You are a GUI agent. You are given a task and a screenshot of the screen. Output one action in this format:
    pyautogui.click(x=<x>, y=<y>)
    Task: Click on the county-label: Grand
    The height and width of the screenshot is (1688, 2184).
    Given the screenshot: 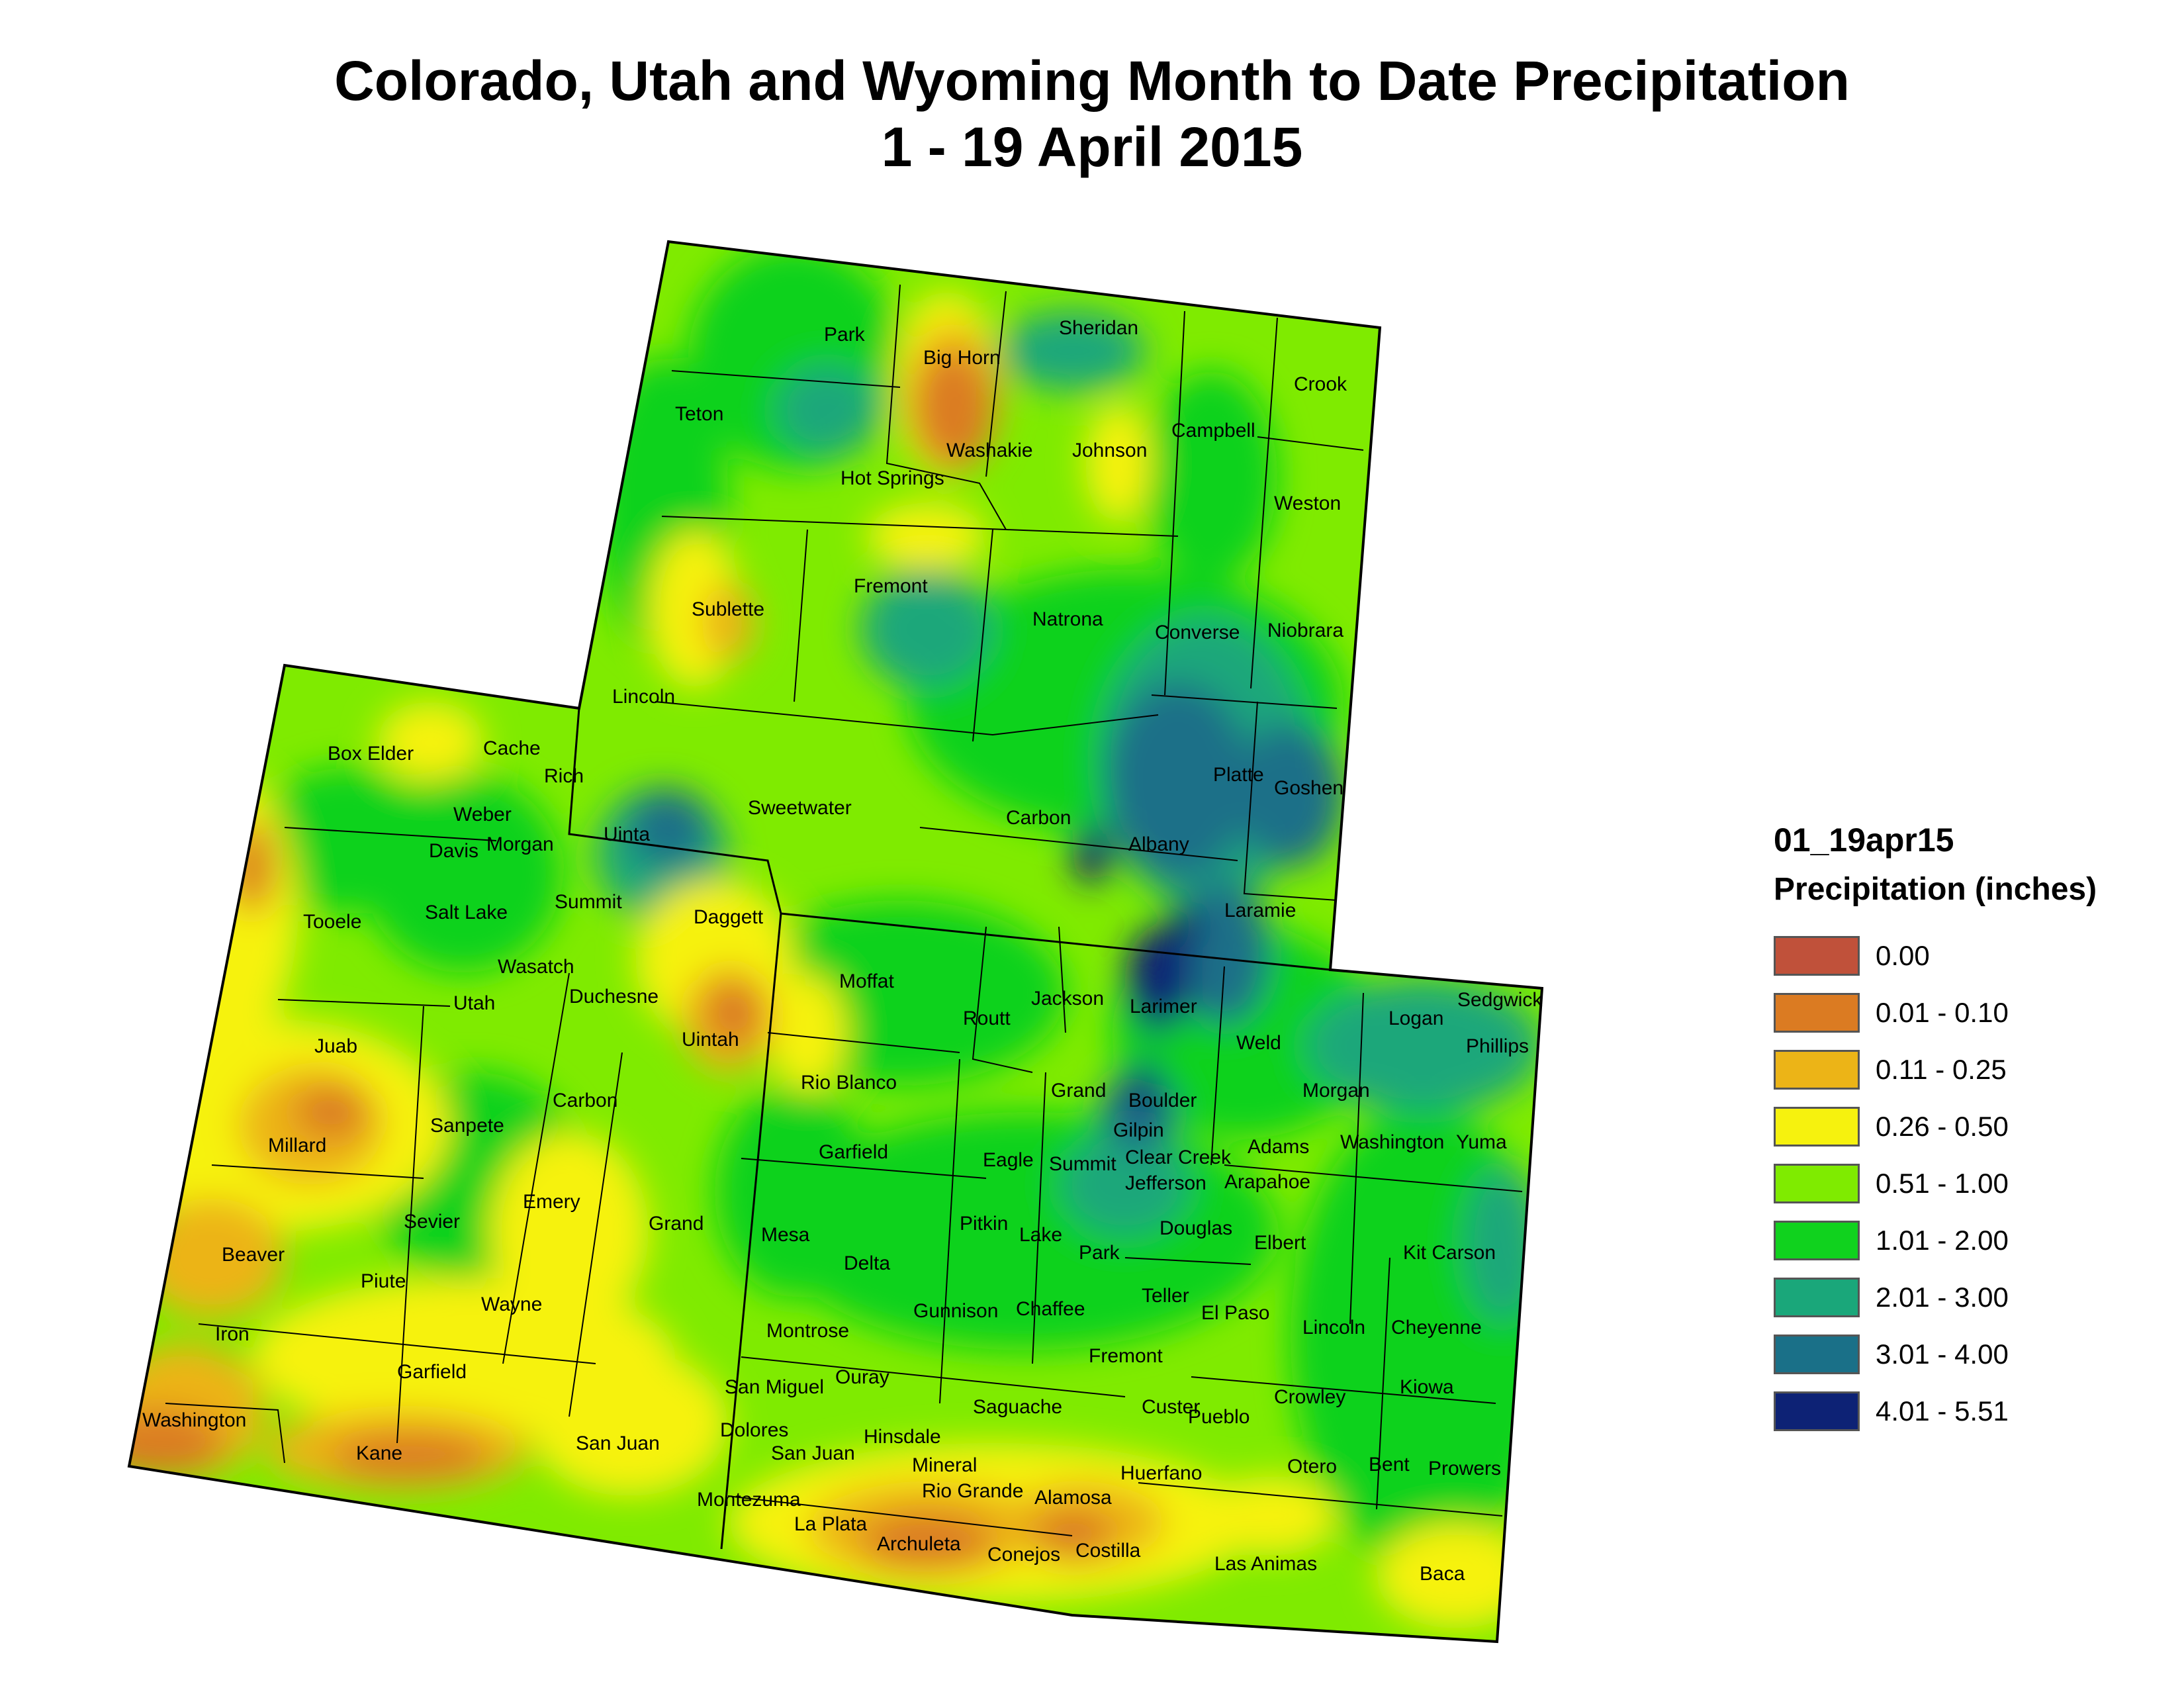 What is the action you would take?
    pyautogui.click(x=1078, y=1091)
    